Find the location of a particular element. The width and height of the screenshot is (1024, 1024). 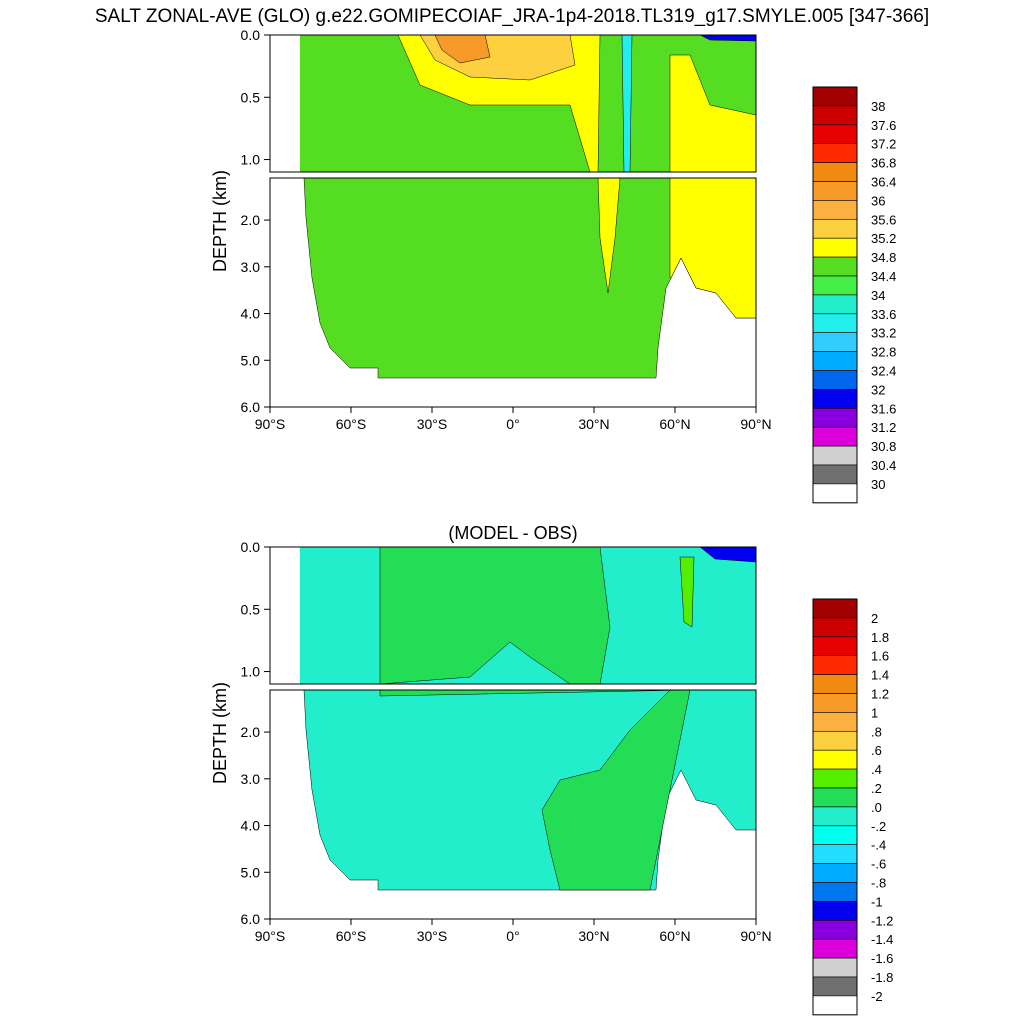

colorbar-label: 35.6 is located at coordinates (883, 219).